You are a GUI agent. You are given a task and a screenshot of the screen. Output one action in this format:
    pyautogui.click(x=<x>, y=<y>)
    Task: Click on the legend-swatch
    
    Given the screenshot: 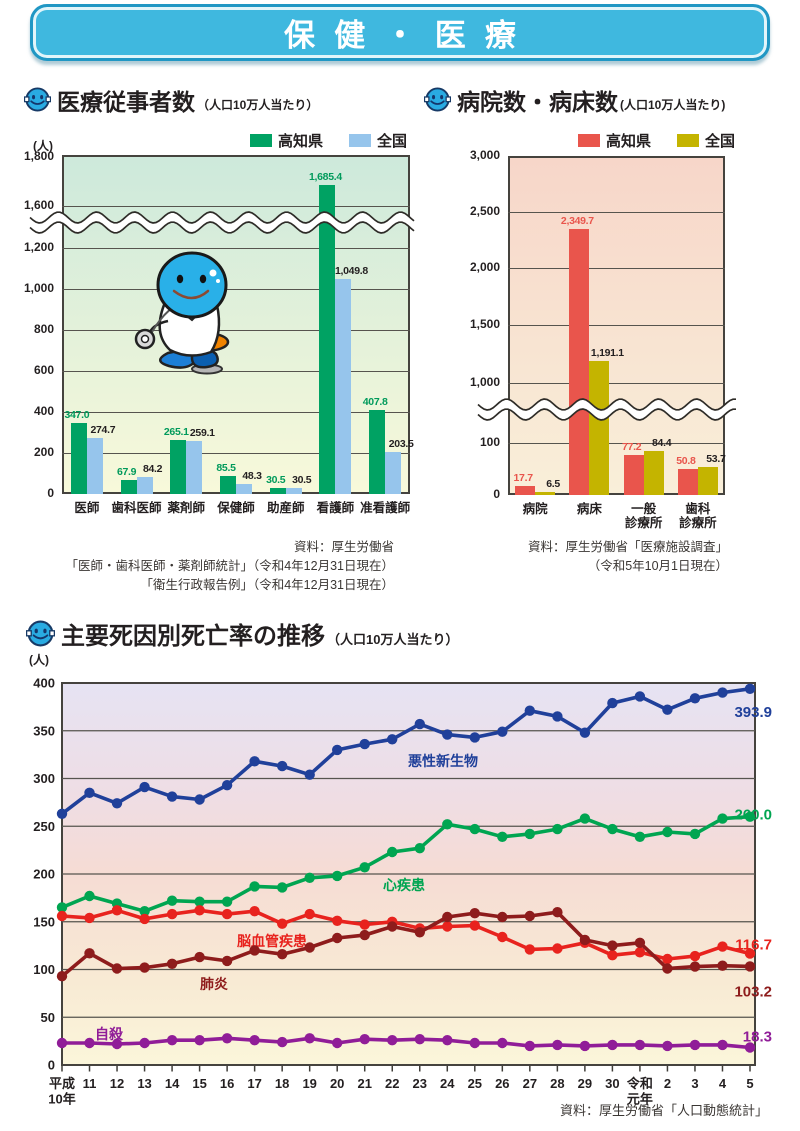 What is the action you would take?
    pyautogui.click(x=360, y=140)
    